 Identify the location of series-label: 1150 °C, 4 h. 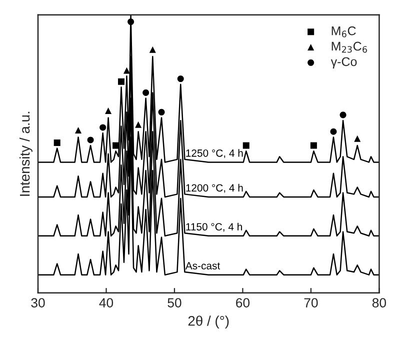
(214, 227).